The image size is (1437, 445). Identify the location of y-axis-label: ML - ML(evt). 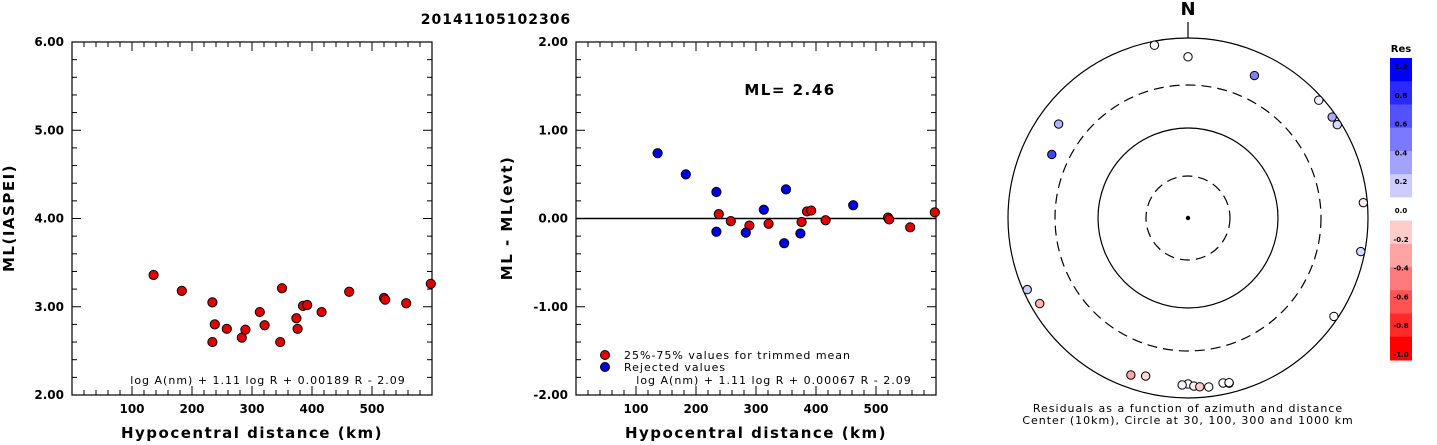
(507, 218).